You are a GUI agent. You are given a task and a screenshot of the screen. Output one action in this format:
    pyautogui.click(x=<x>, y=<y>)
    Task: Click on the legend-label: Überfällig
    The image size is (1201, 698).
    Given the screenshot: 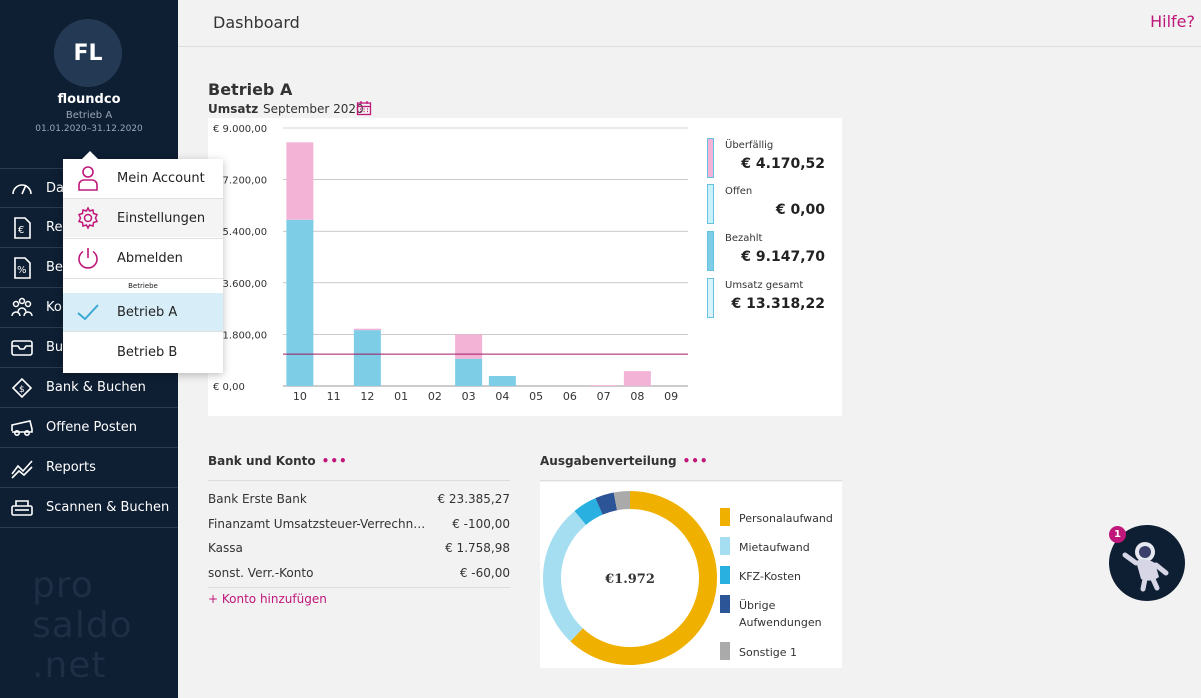 What is the action you would take?
    pyautogui.click(x=749, y=145)
    